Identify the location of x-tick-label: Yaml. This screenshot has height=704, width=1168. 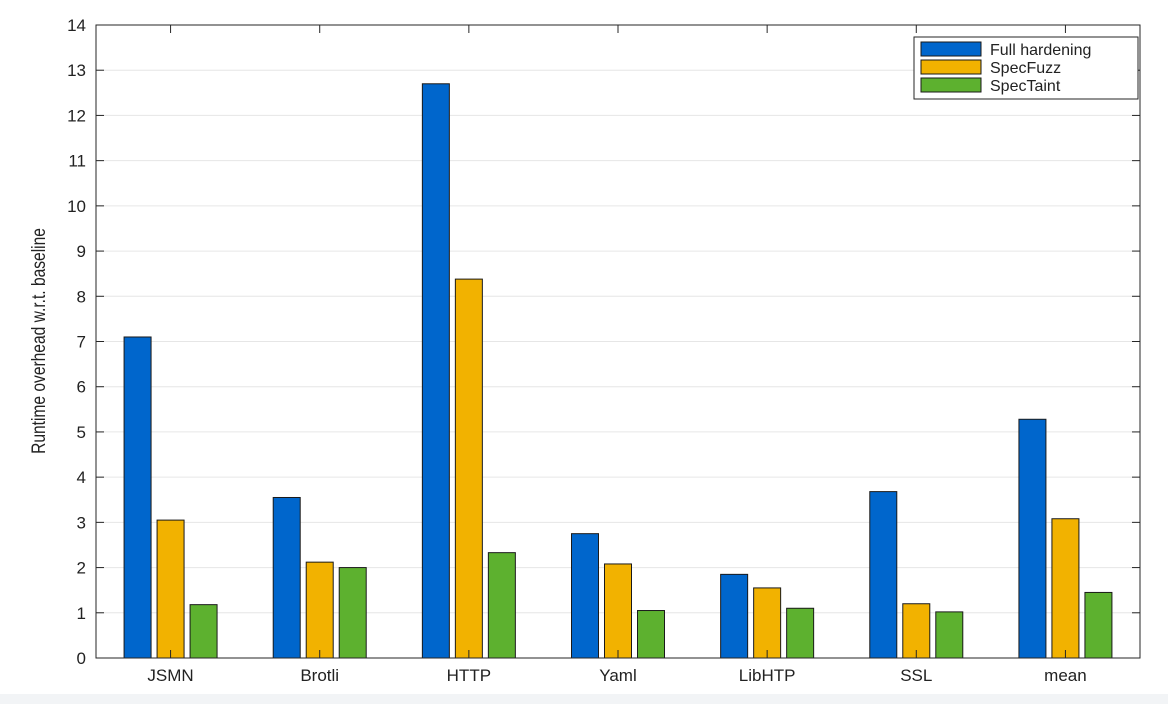
(617, 675).